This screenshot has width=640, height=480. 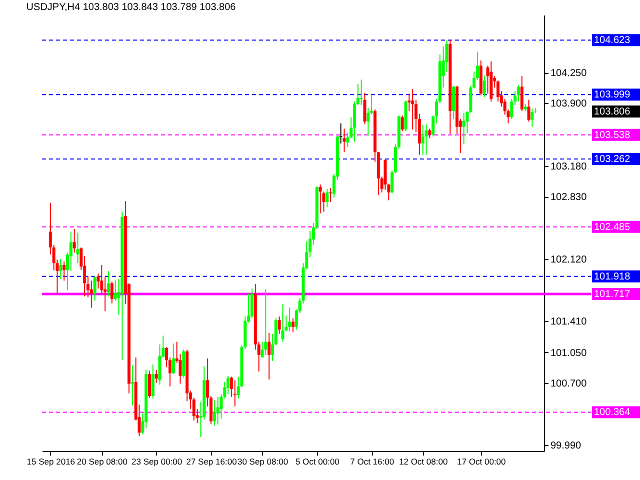 What do you see at coordinates (612, 112) in the screenshot?
I see `text: 103.806` at bounding box center [612, 112].